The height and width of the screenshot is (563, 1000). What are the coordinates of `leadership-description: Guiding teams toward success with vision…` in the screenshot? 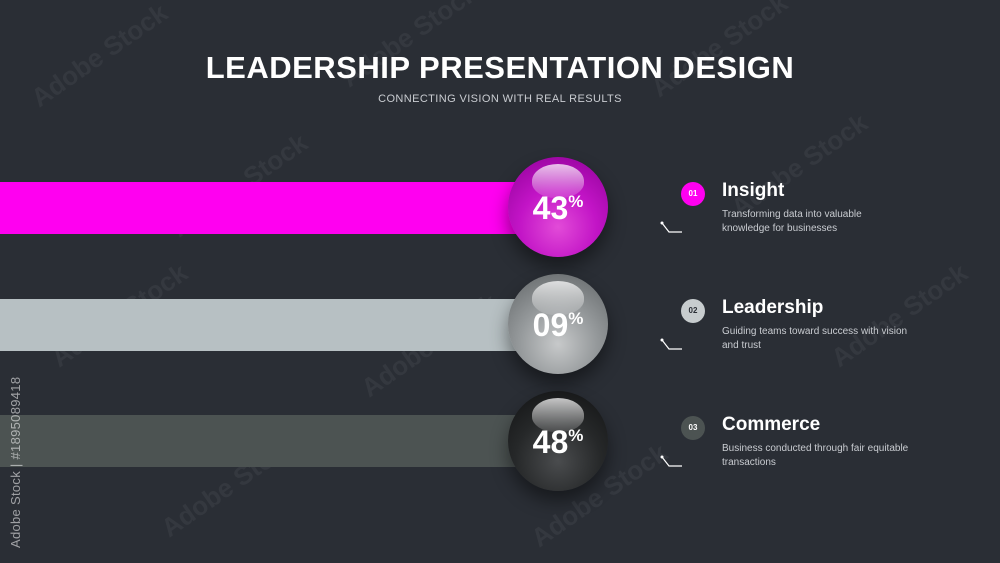 It's located at (815, 338).